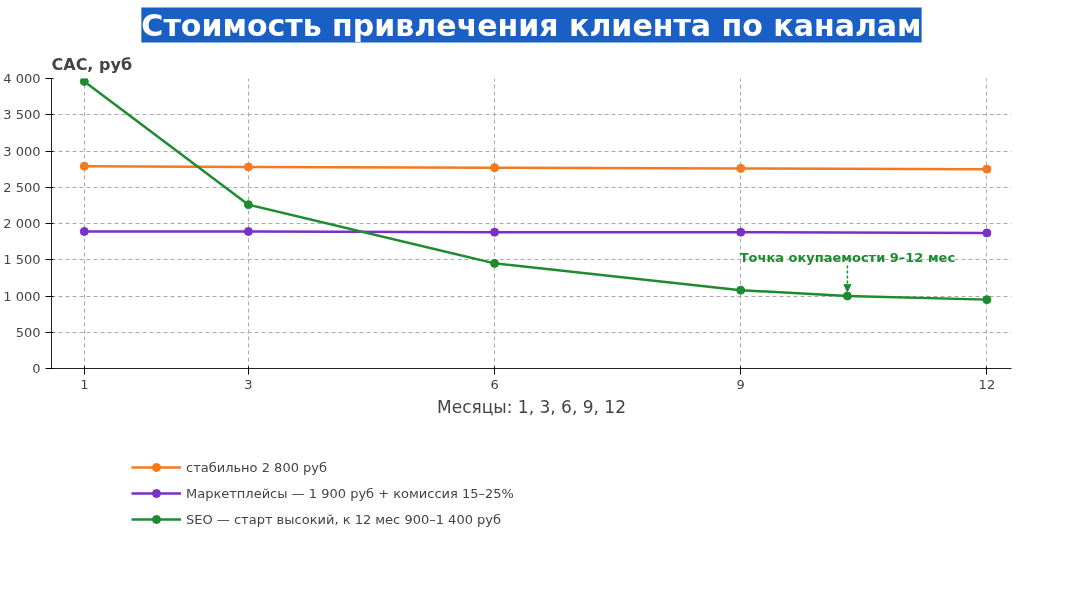 This screenshot has width=1088, height=608. I want to click on y-tick-label: 500, so click(28, 332).